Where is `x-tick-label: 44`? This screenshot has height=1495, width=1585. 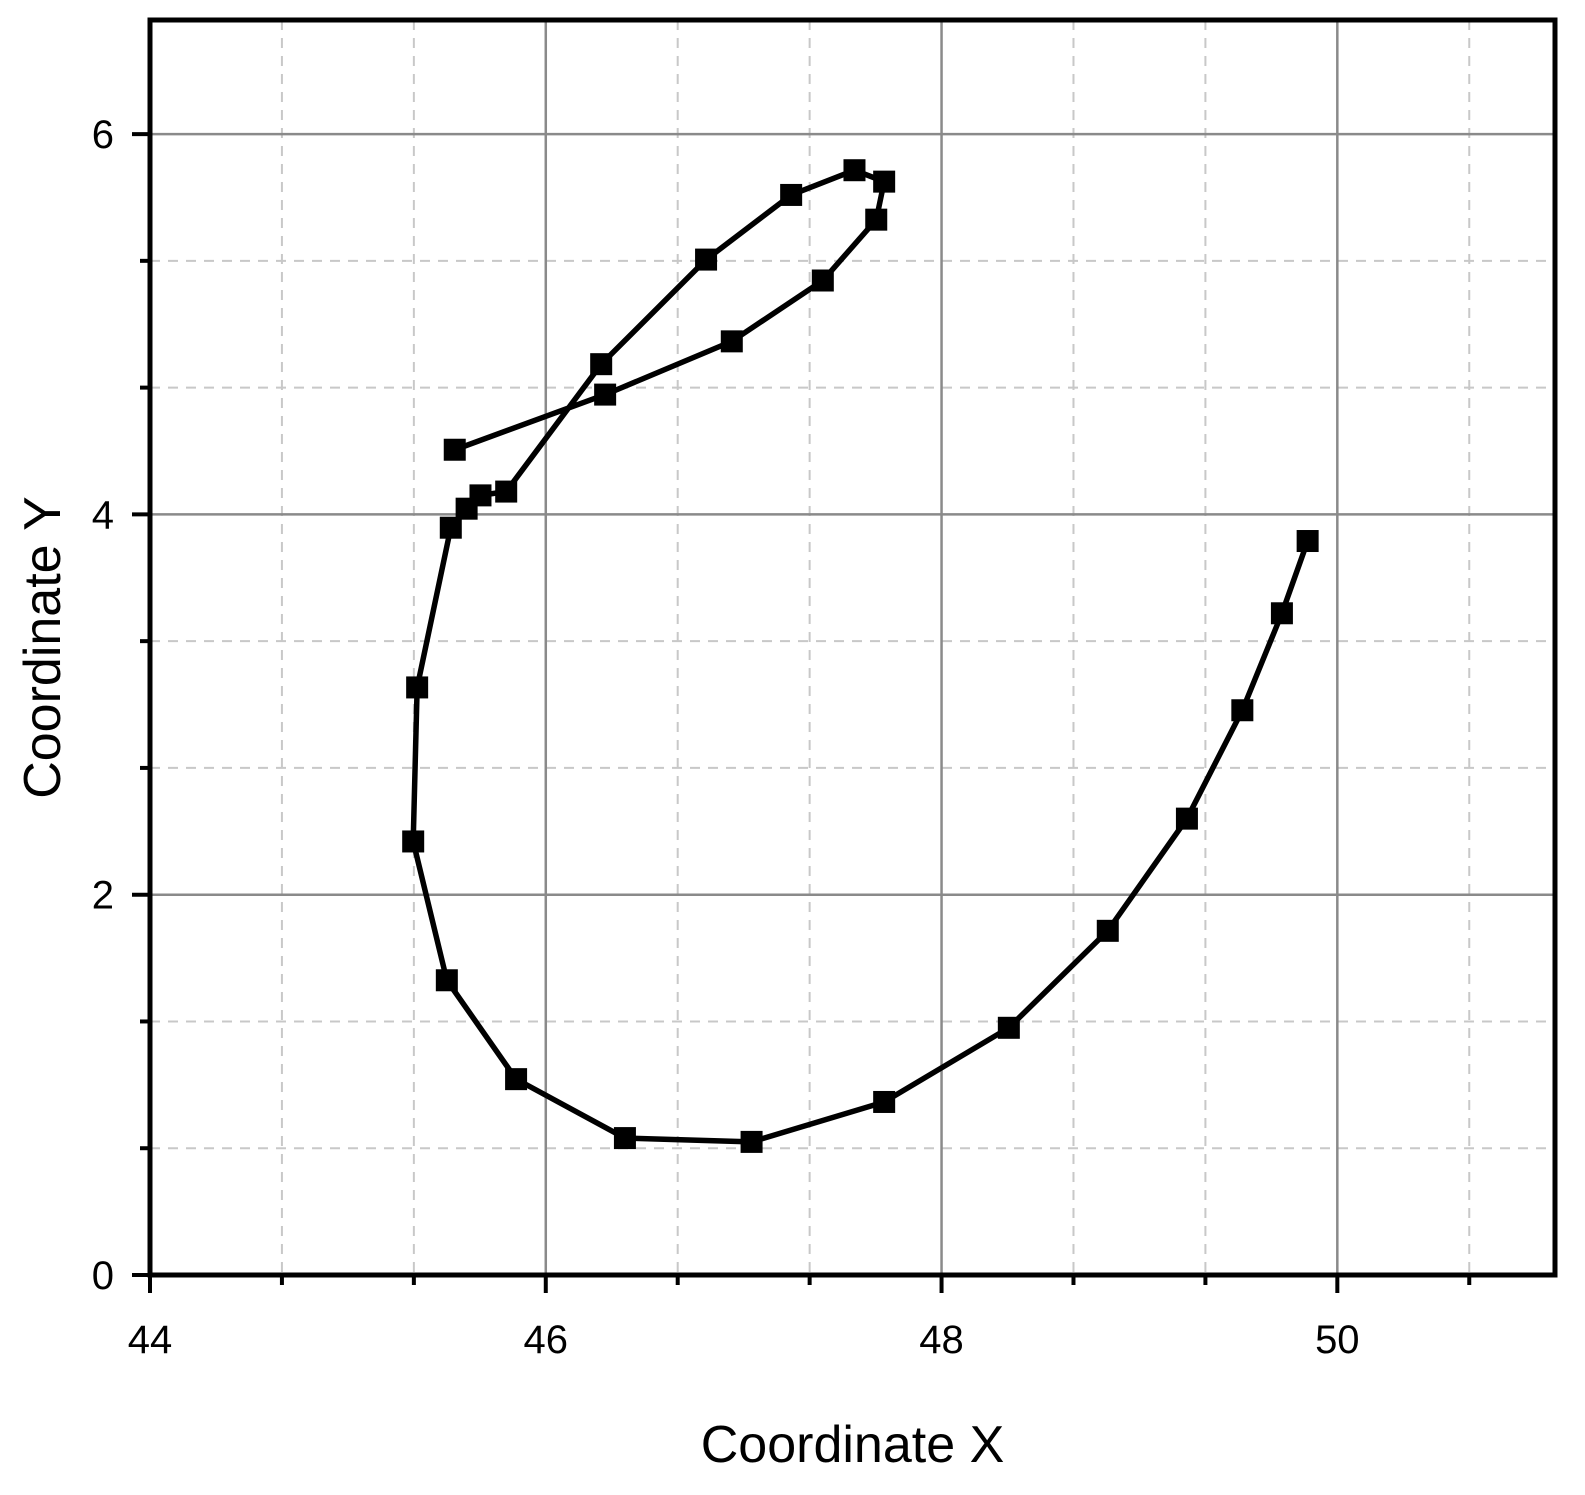
x-tick-label: 44 is located at coordinates (150, 1340).